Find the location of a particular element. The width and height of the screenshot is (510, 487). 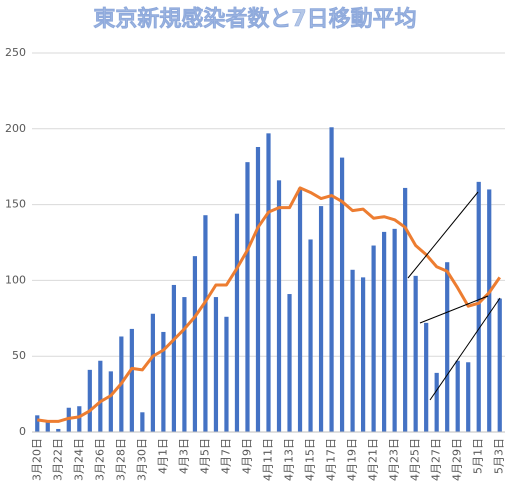

x-tick-label: 4月1日 is located at coordinates (162, 456).